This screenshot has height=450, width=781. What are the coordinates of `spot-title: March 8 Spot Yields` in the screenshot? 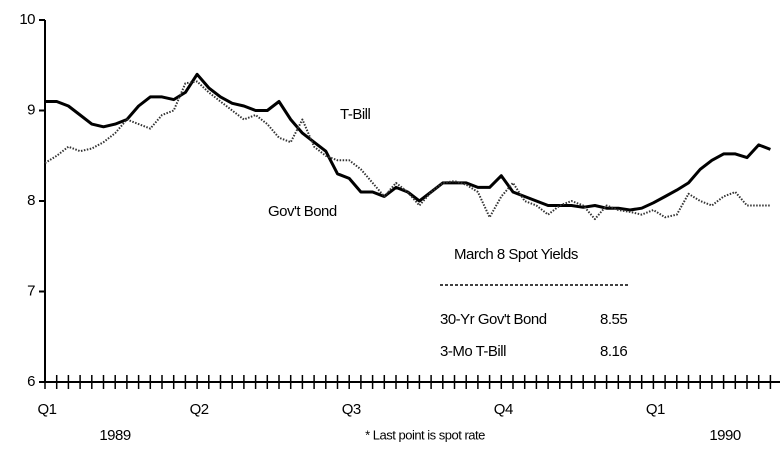 It's located at (516, 254).